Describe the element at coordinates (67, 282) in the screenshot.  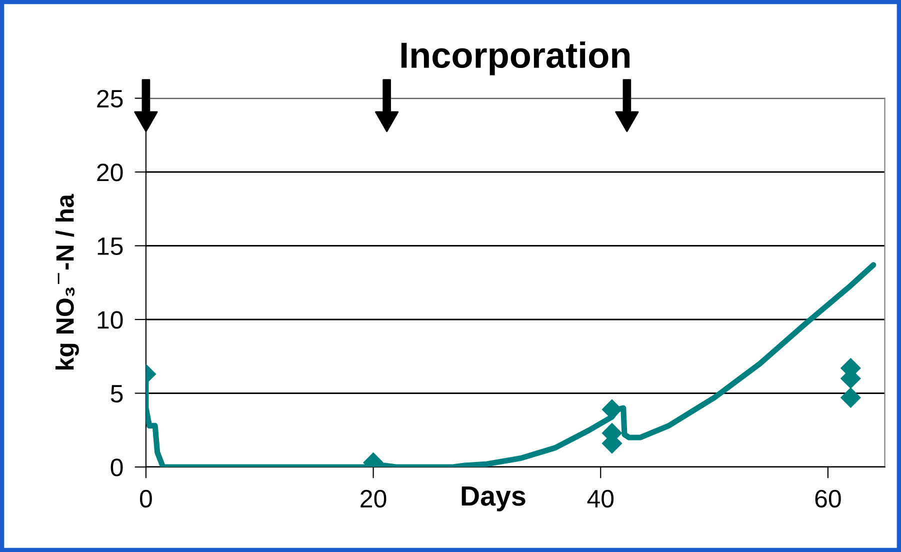
I see `y-axis-title: kg NO₃$^{−}$-N / ha` at that location.